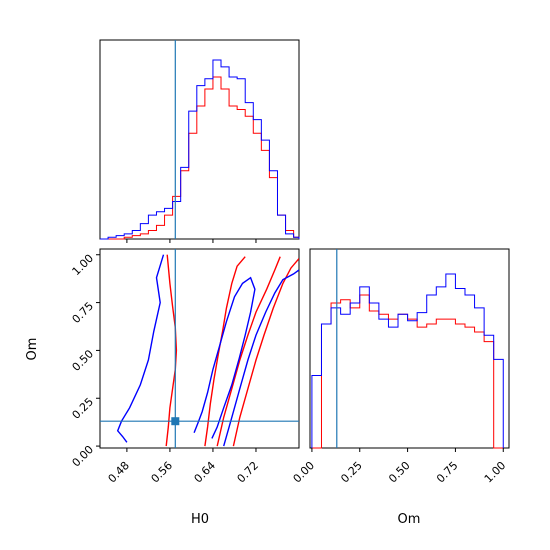  I want to click on om-y-tick-label-3: 0.75, so click(83, 313).